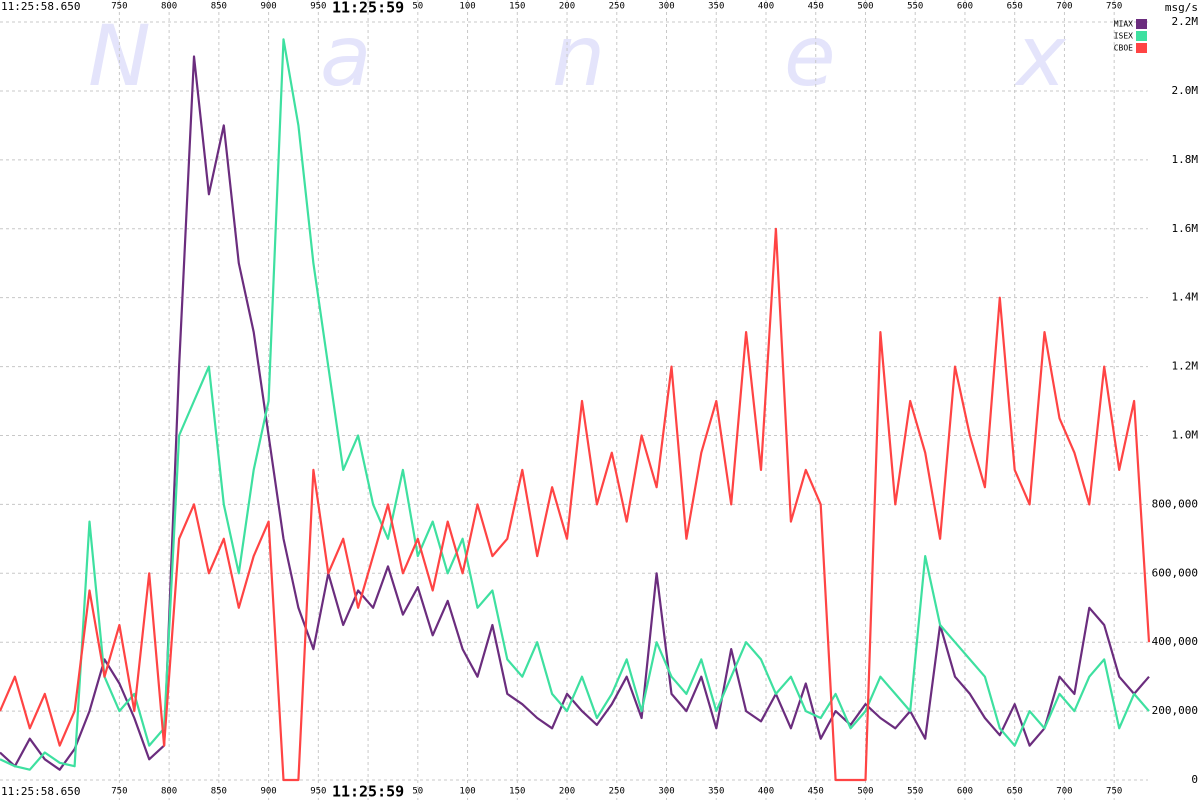  I want to click on y-tick-label: 0, so click(1194, 779).